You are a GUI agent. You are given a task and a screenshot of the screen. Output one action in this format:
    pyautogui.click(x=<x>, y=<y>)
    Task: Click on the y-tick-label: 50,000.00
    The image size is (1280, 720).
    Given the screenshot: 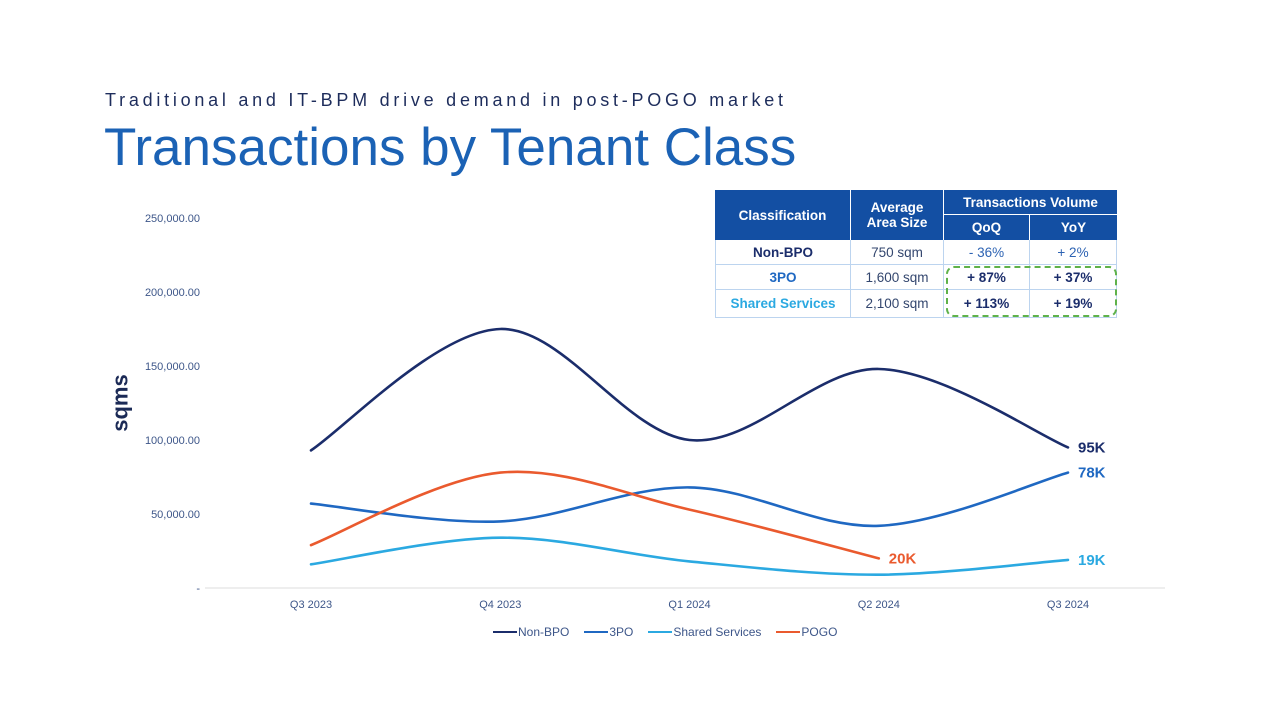 What is the action you would take?
    pyautogui.click(x=175, y=515)
    